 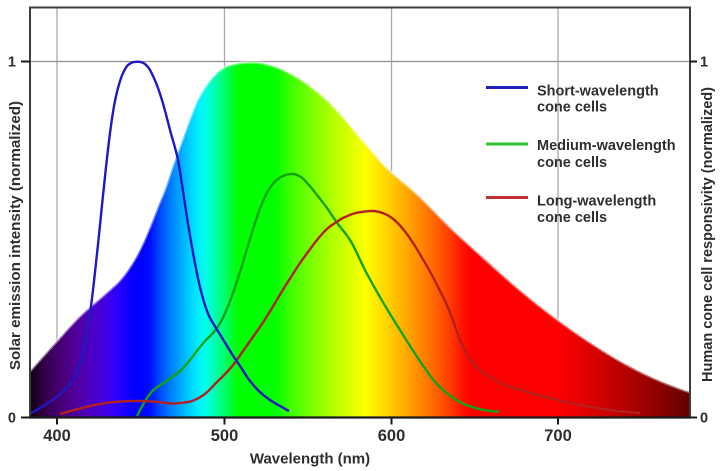 What do you see at coordinates (15, 235) in the screenshot?
I see `svg-text:Solar emission intensity (norm: Solar emission intensity (normalized)` at bounding box center [15, 235].